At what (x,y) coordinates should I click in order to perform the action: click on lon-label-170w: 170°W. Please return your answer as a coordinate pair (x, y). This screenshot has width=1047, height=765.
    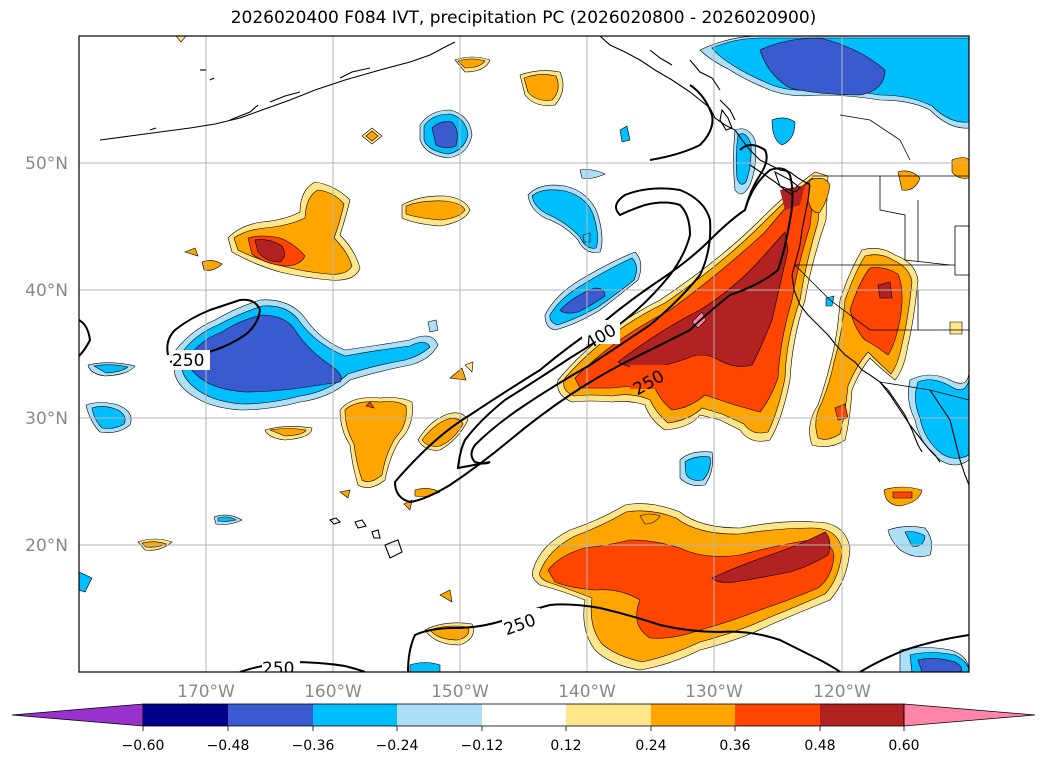
    Looking at the image, I should click on (206, 692).